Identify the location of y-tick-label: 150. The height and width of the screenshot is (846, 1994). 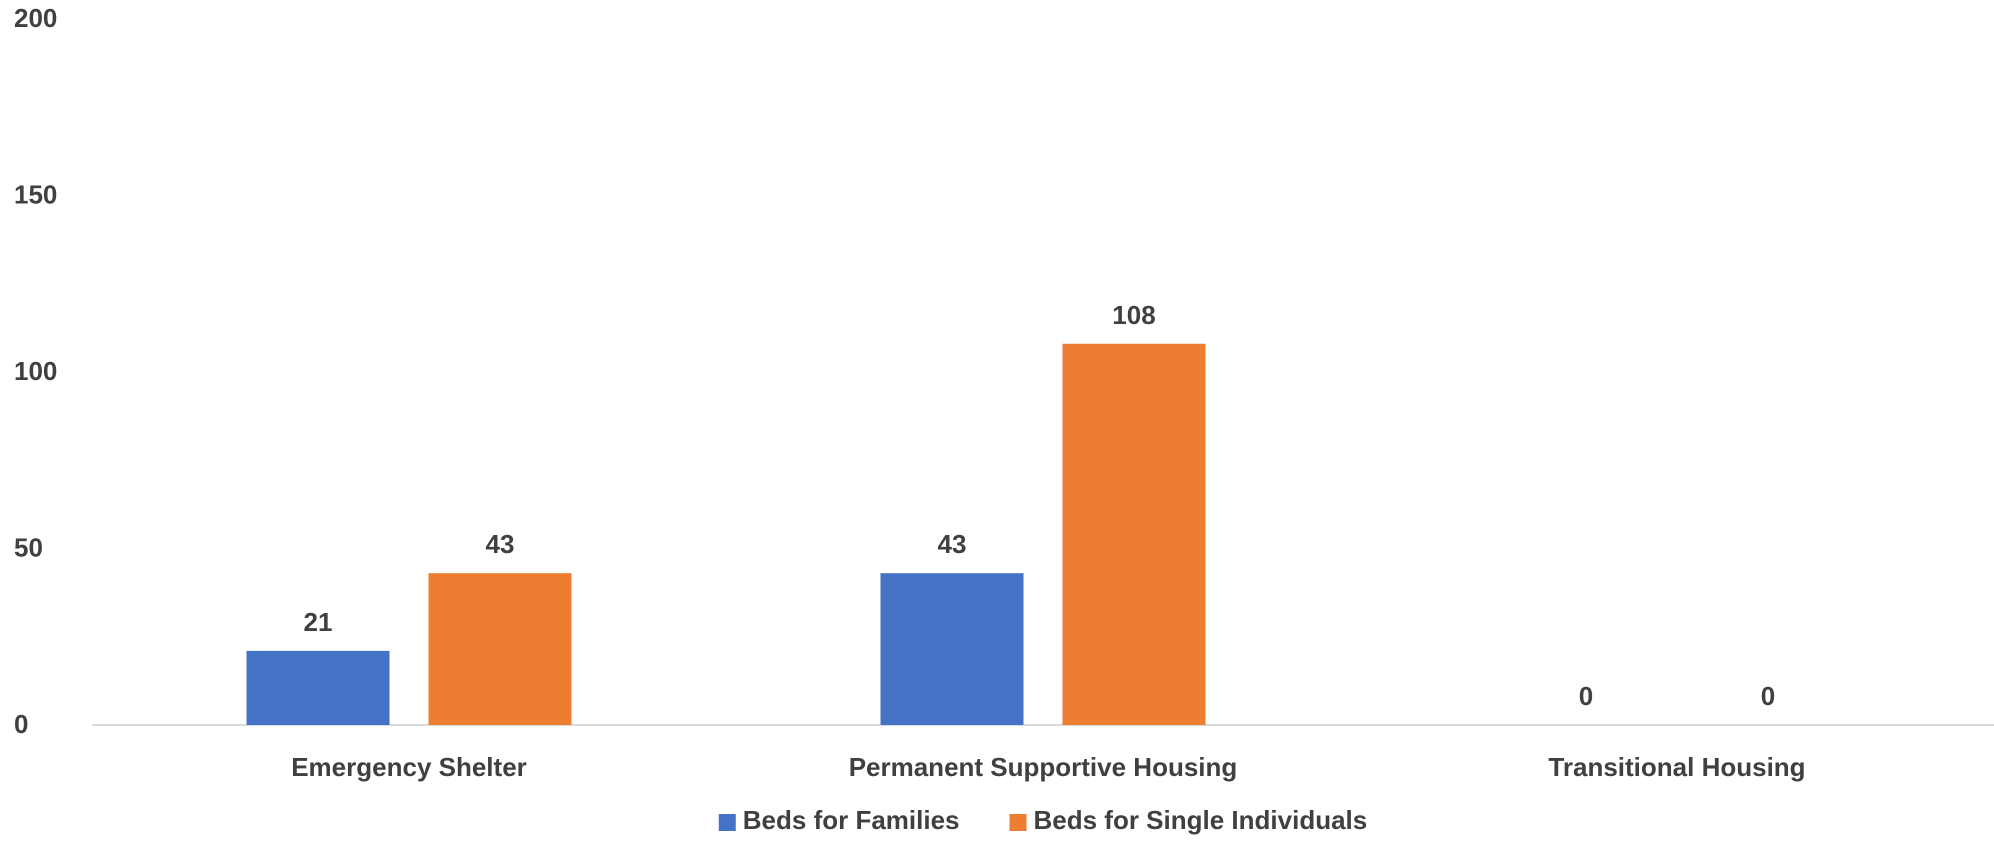
(35, 195).